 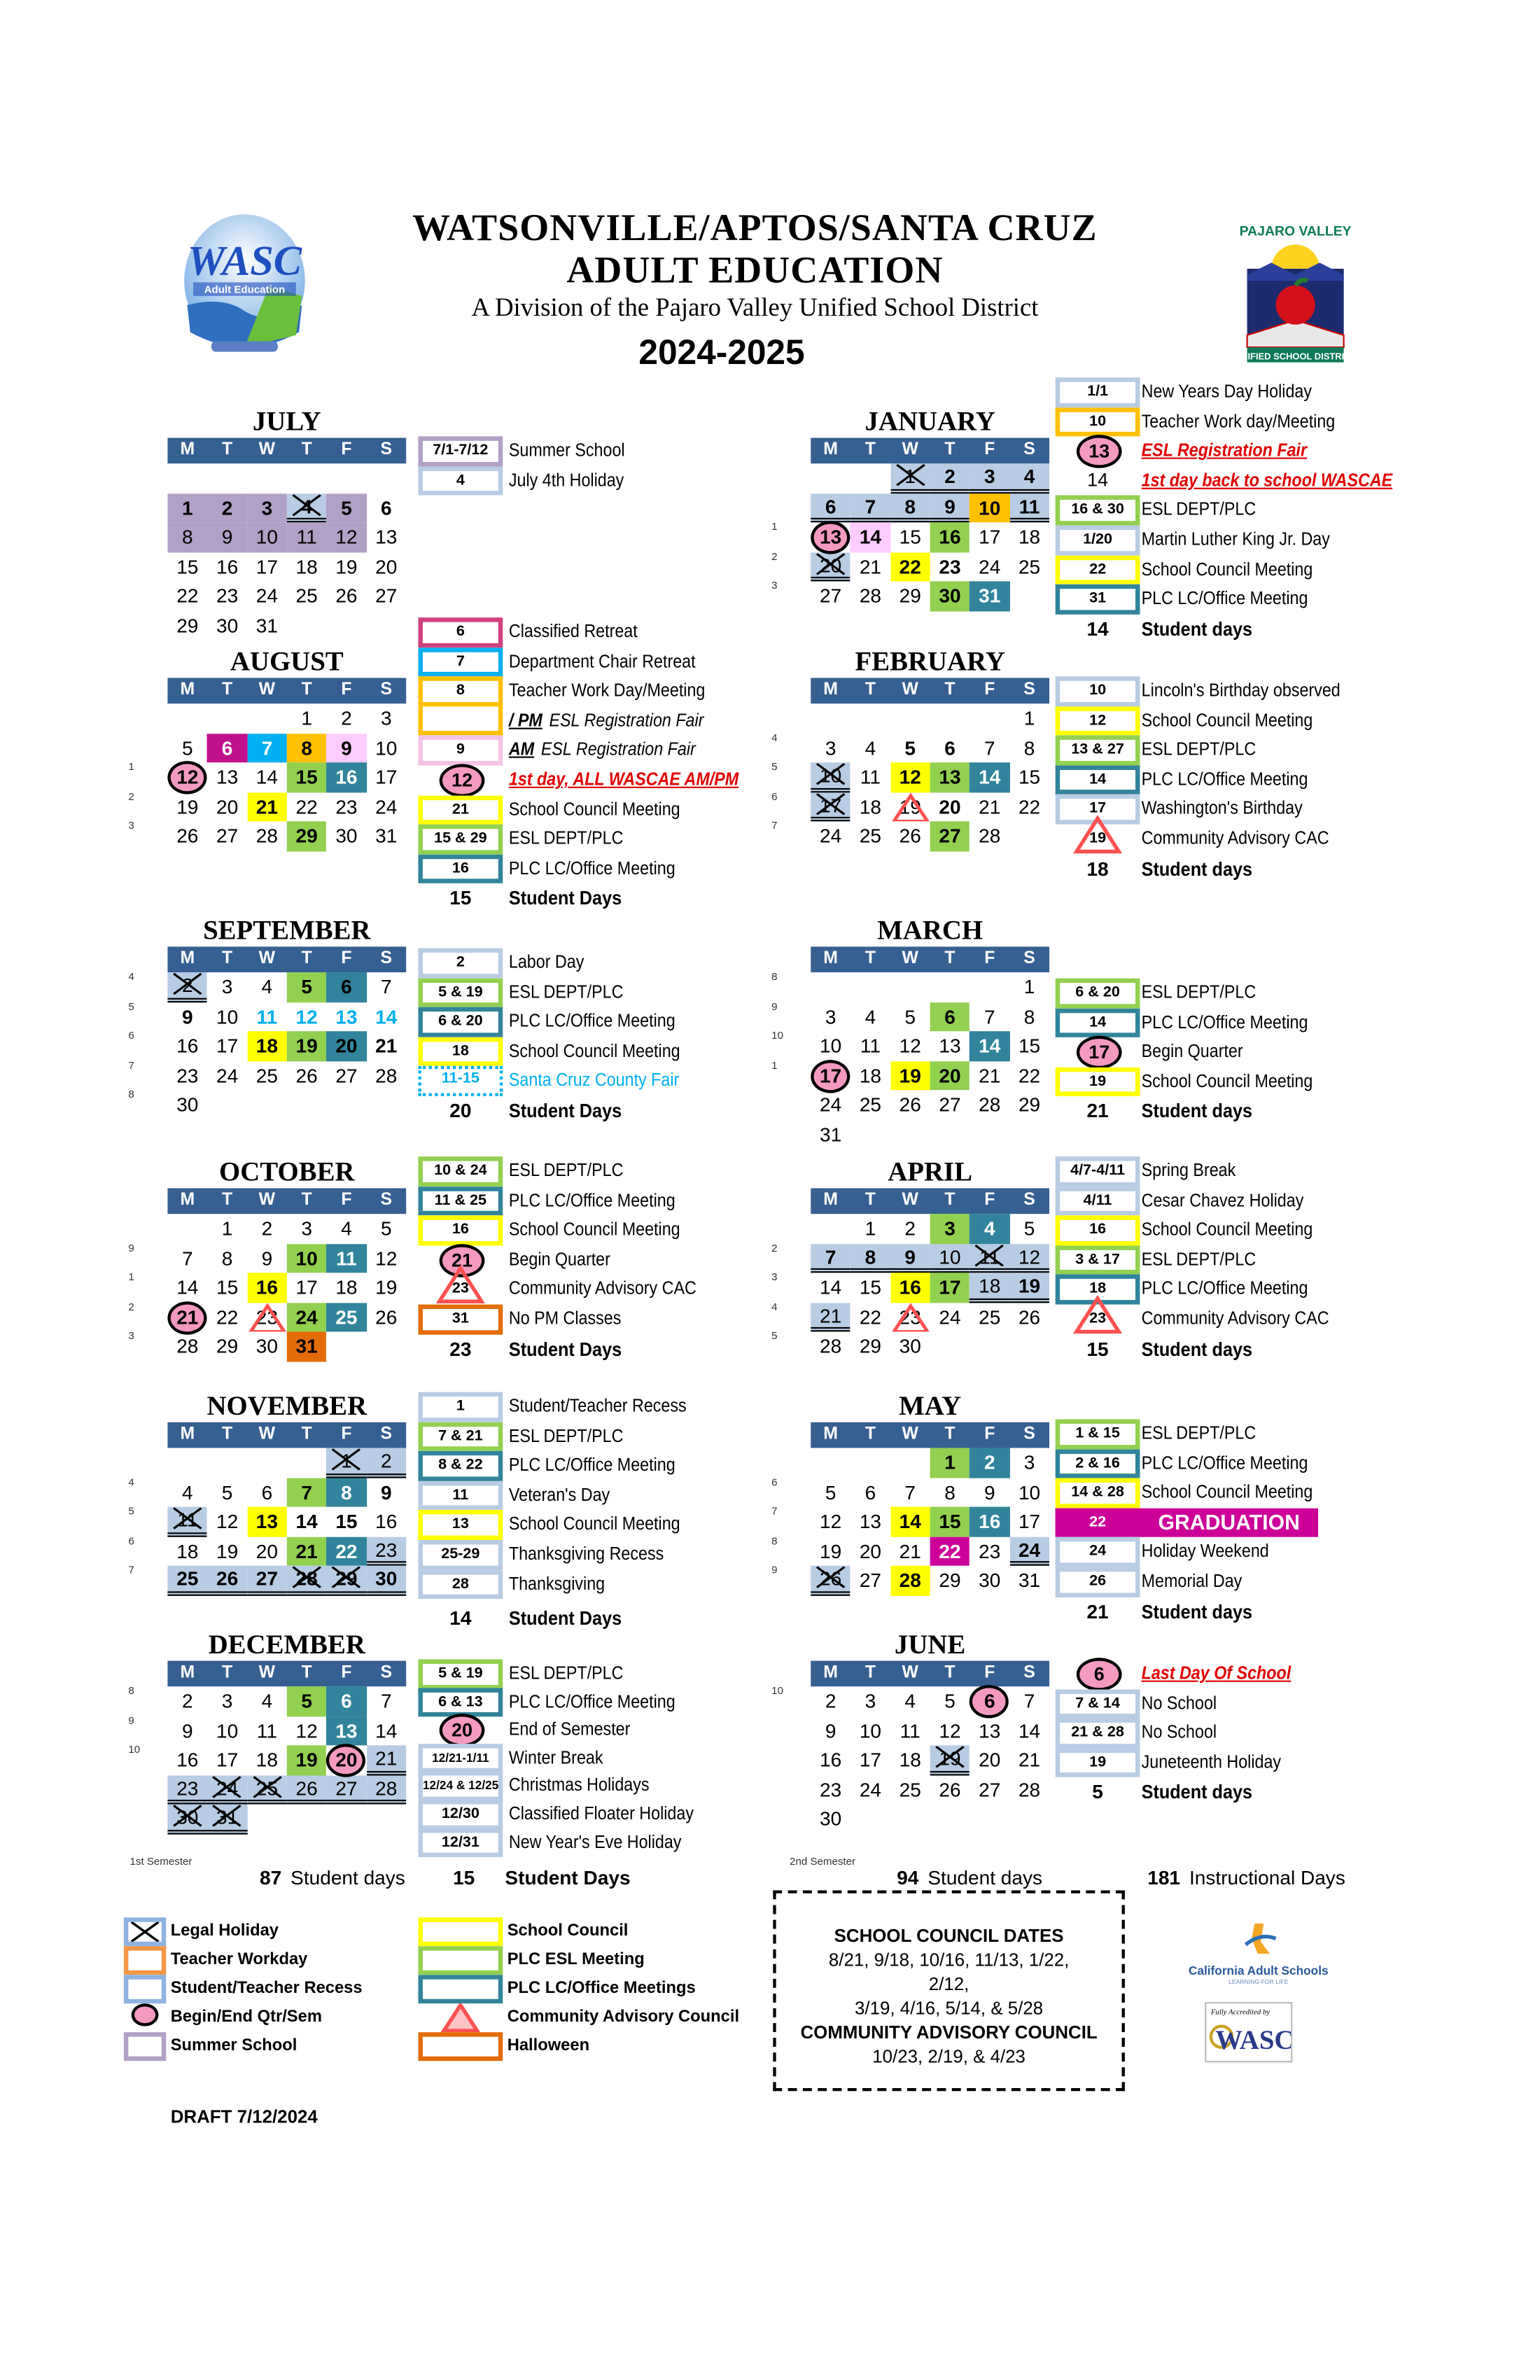 I want to click on event-description: July 4th Holiday, so click(x=566, y=481).